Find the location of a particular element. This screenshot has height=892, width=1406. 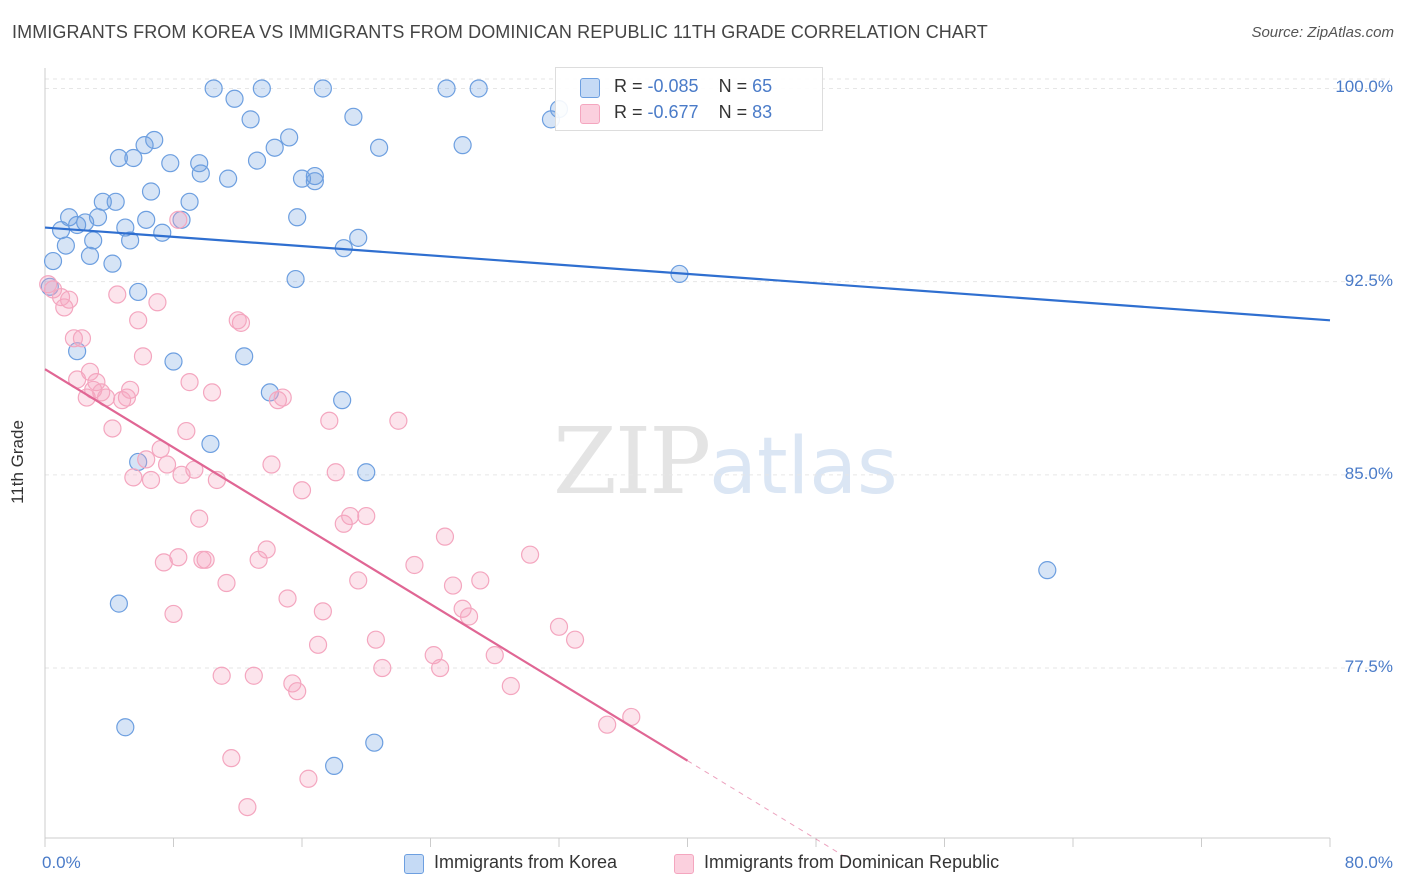

y-tick-label-1: 85.0% is located at coordinates (1368, 473).